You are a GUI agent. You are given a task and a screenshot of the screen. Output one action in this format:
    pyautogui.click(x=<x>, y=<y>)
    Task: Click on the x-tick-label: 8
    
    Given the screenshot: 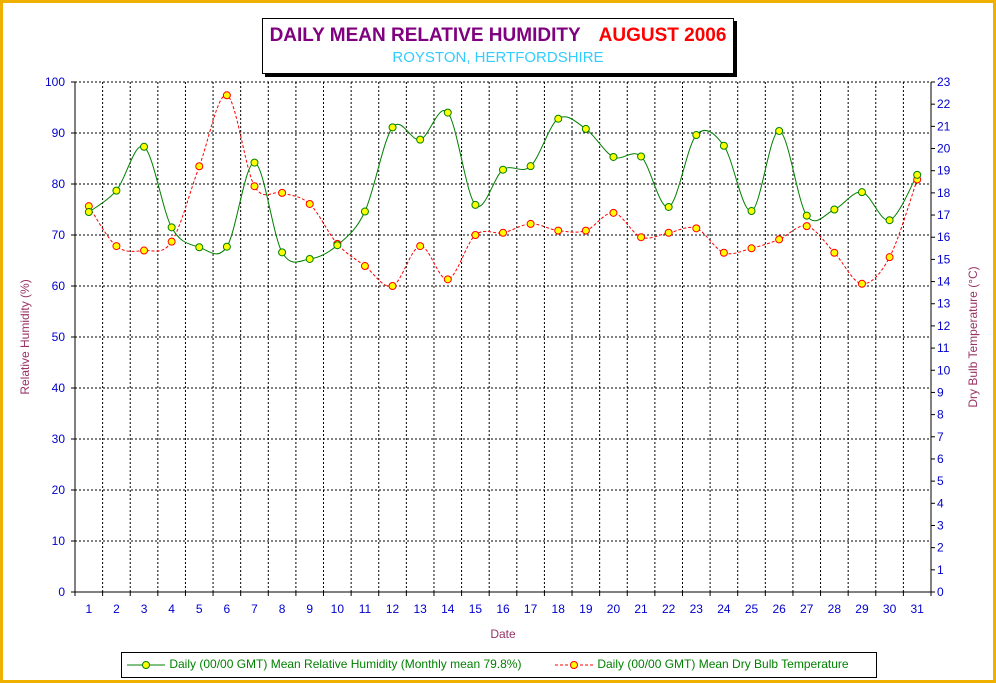 What is the action you would take?
    pyautogui.click(x=282, y=609)
    